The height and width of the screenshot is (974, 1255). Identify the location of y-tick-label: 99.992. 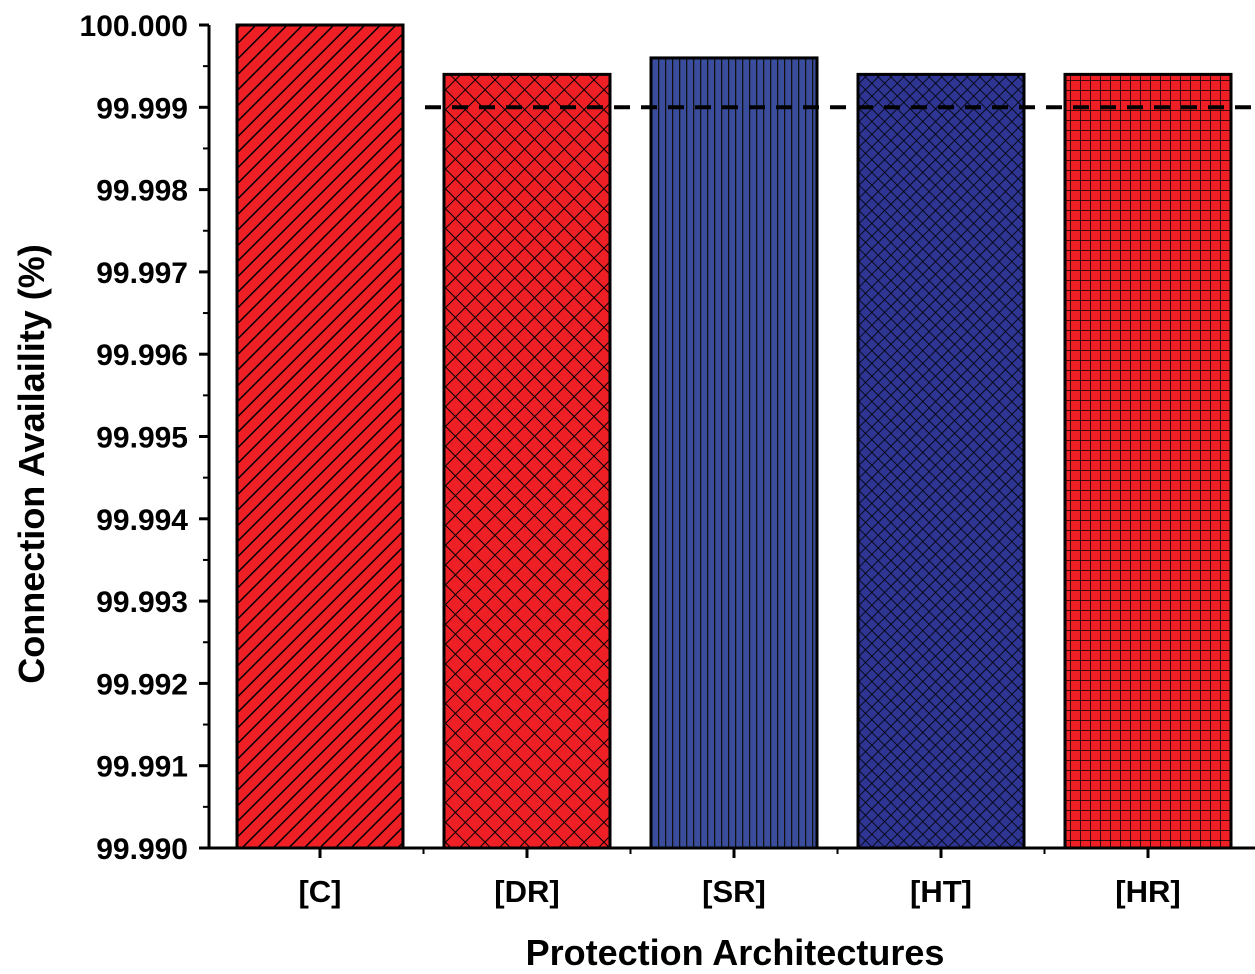
(142, 684).